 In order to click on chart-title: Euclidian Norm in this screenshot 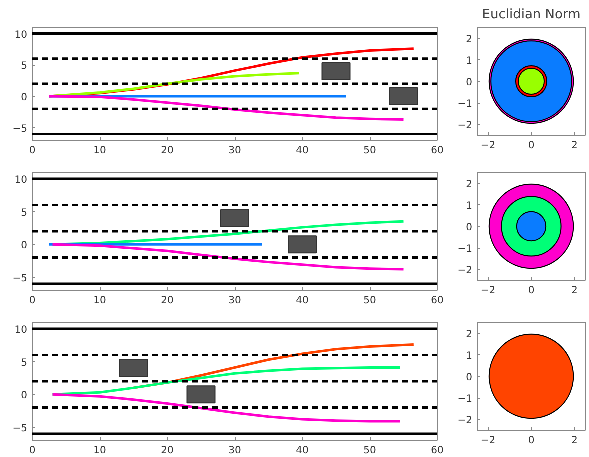, I will do `click(531, 15)`.